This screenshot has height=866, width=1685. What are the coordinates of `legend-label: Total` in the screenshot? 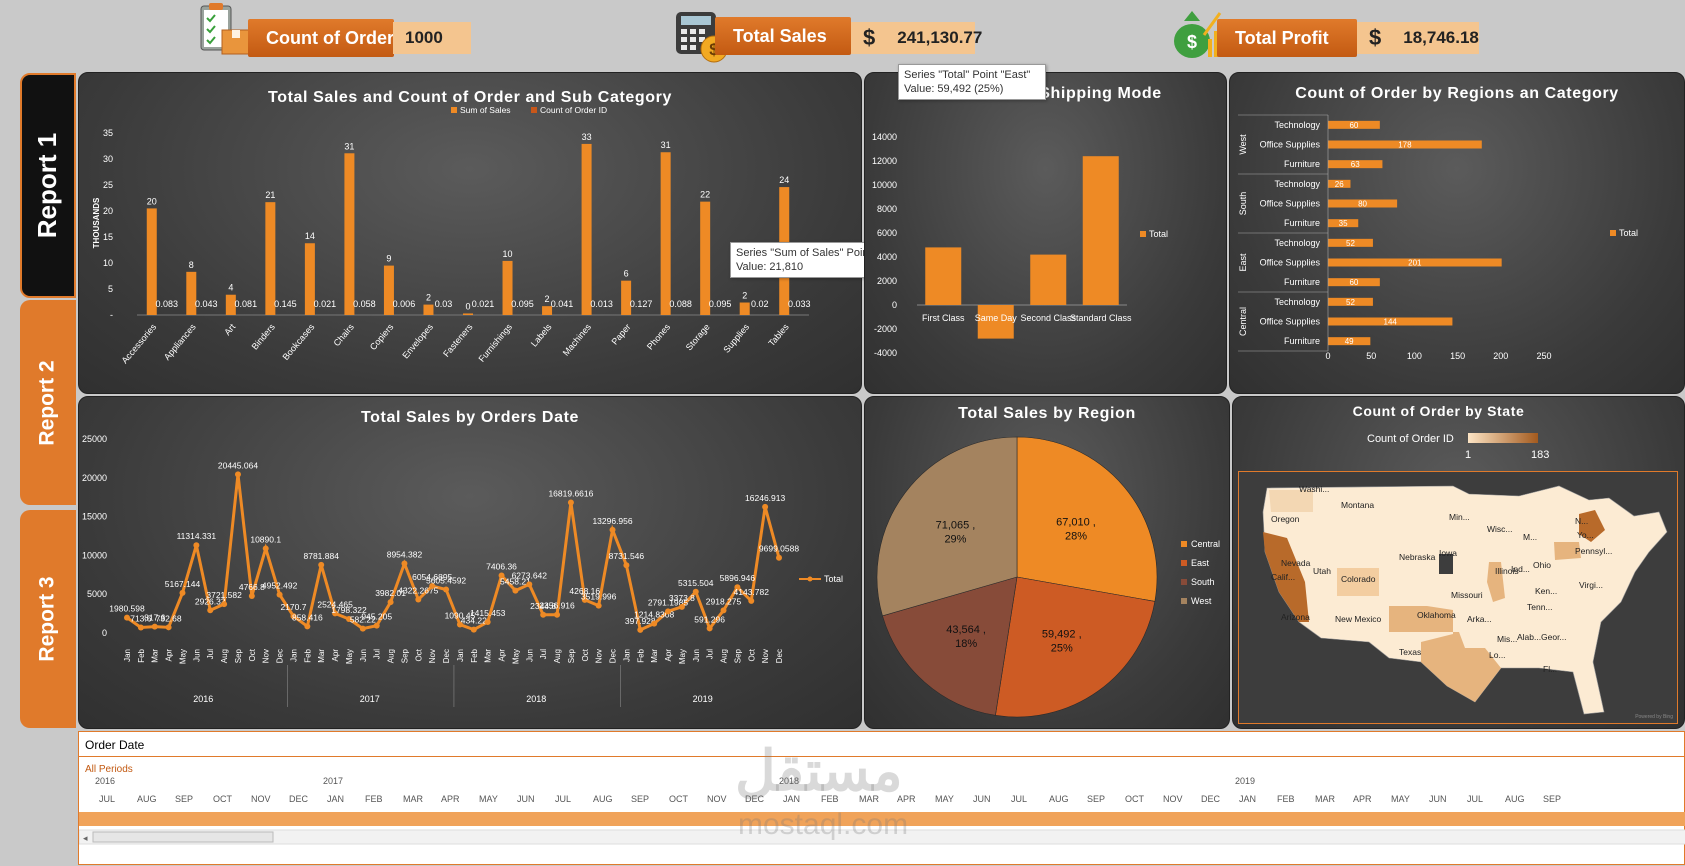 It's located at (1158, 234).